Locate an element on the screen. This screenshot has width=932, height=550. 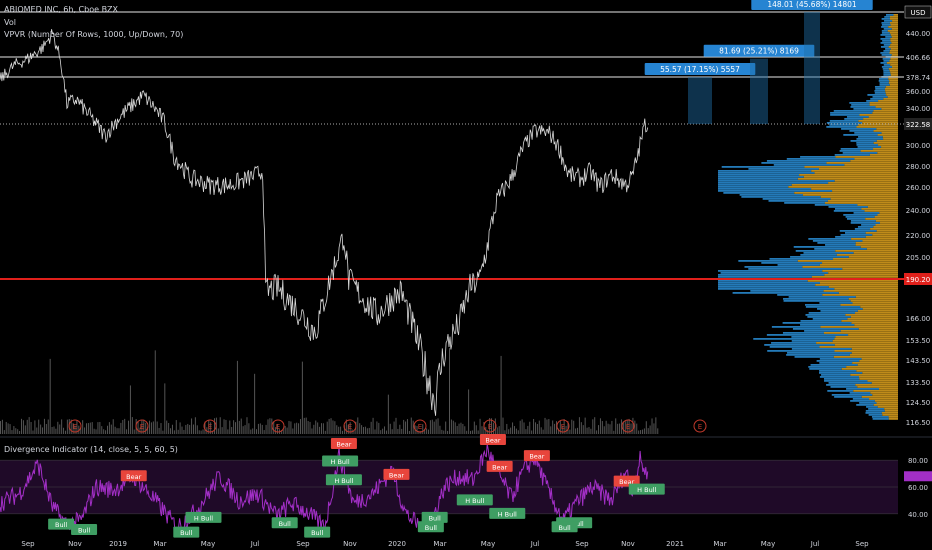
price-axis-label: 322.58 is located at coordinates (918, 125).